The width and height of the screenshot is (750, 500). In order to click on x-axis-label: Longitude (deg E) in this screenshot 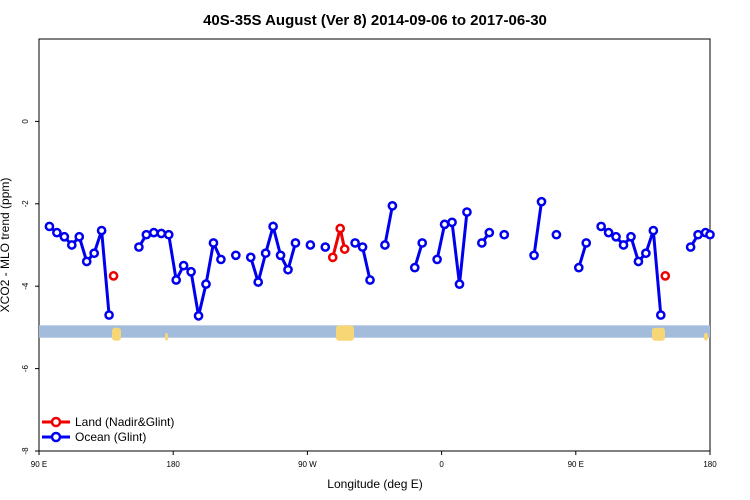, I will do `click(374, 484)`.